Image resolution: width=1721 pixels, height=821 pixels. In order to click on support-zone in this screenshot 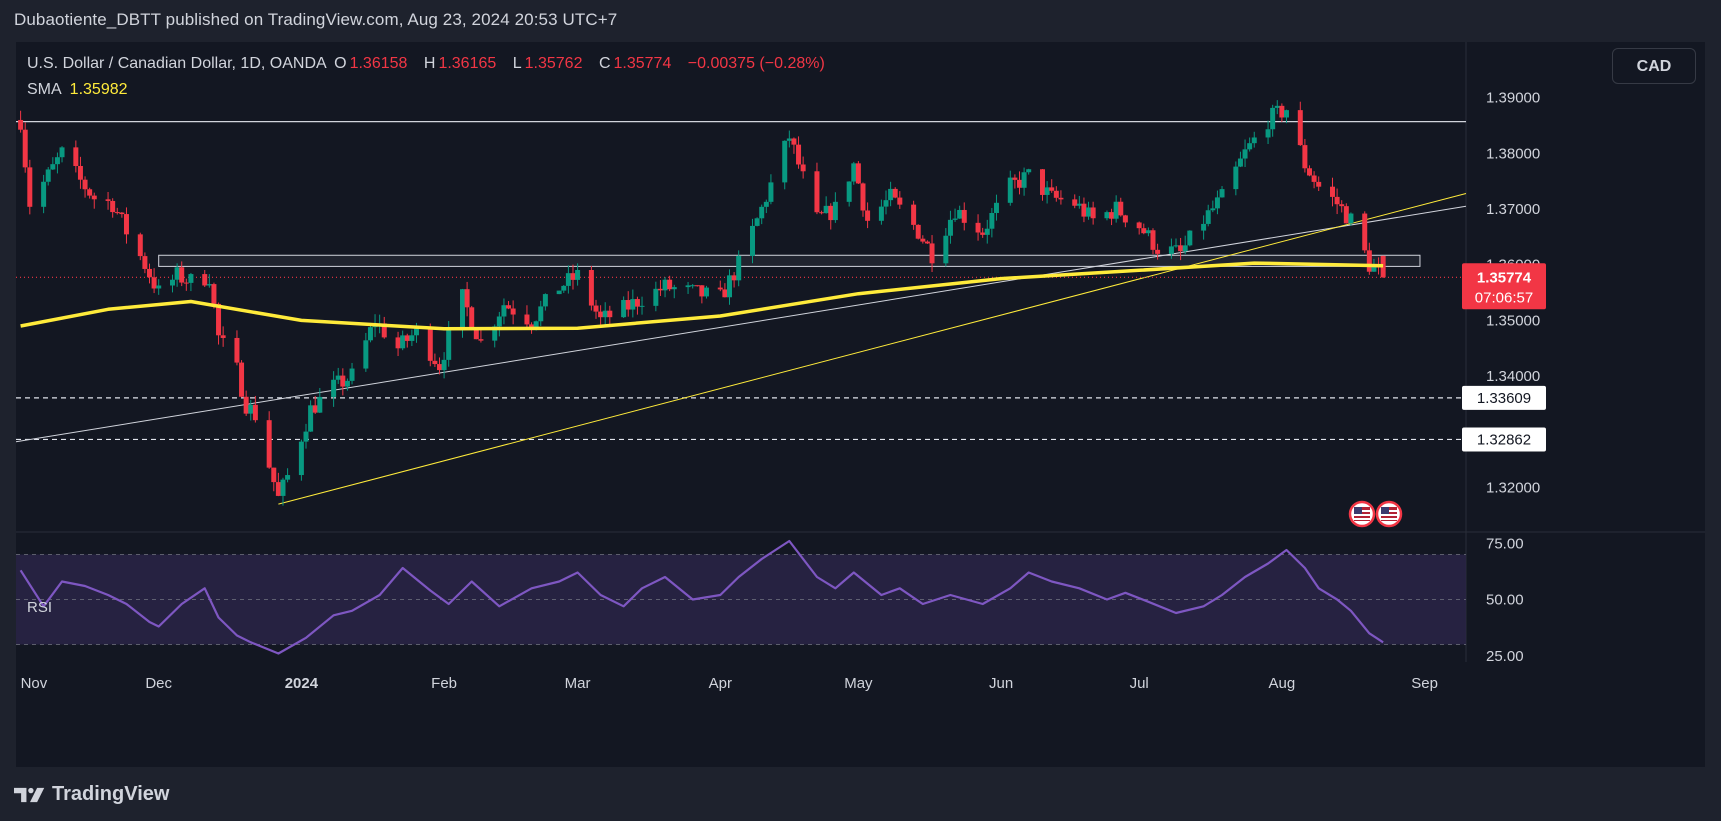, I will do `click(789, 260)`.